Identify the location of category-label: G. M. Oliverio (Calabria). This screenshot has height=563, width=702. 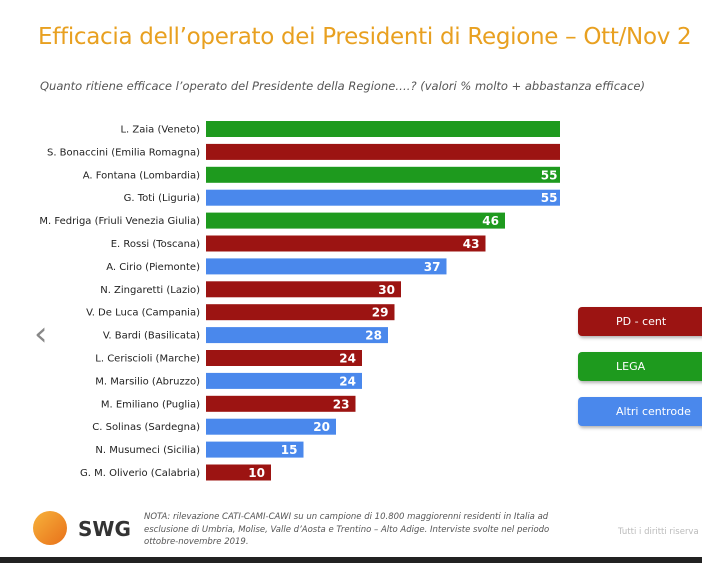
(140, 473).